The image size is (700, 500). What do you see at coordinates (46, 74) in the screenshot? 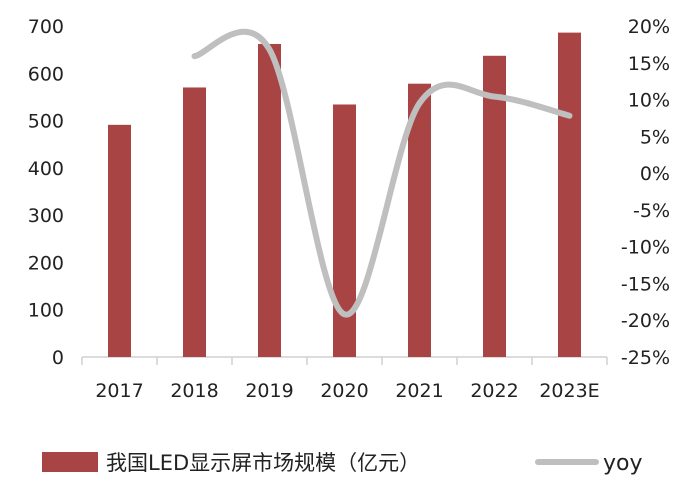
I see `left-tick-label: 600` at bounding box center [46, 74].